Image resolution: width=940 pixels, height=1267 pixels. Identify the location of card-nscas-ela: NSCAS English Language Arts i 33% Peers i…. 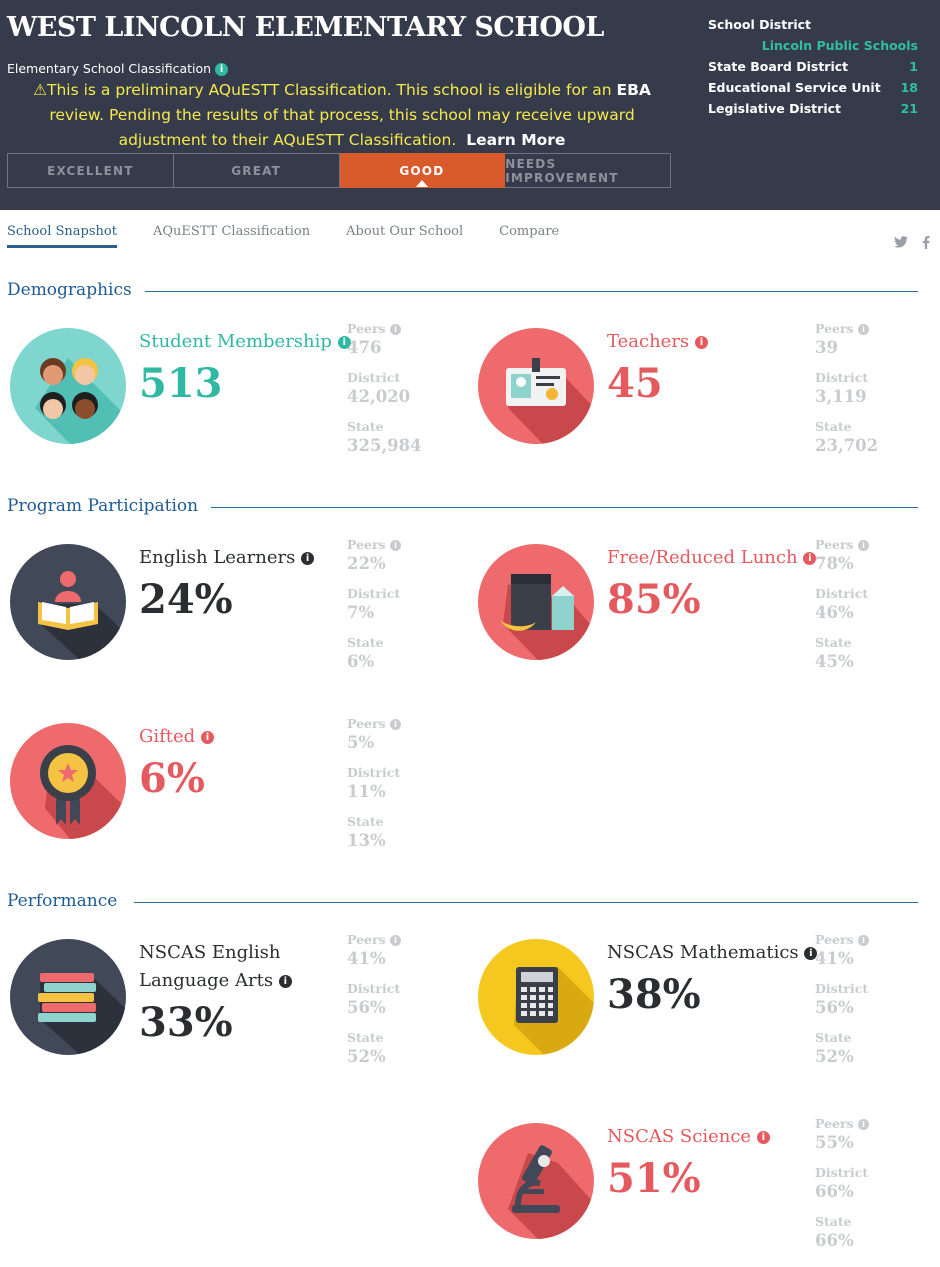
(237, 1006).